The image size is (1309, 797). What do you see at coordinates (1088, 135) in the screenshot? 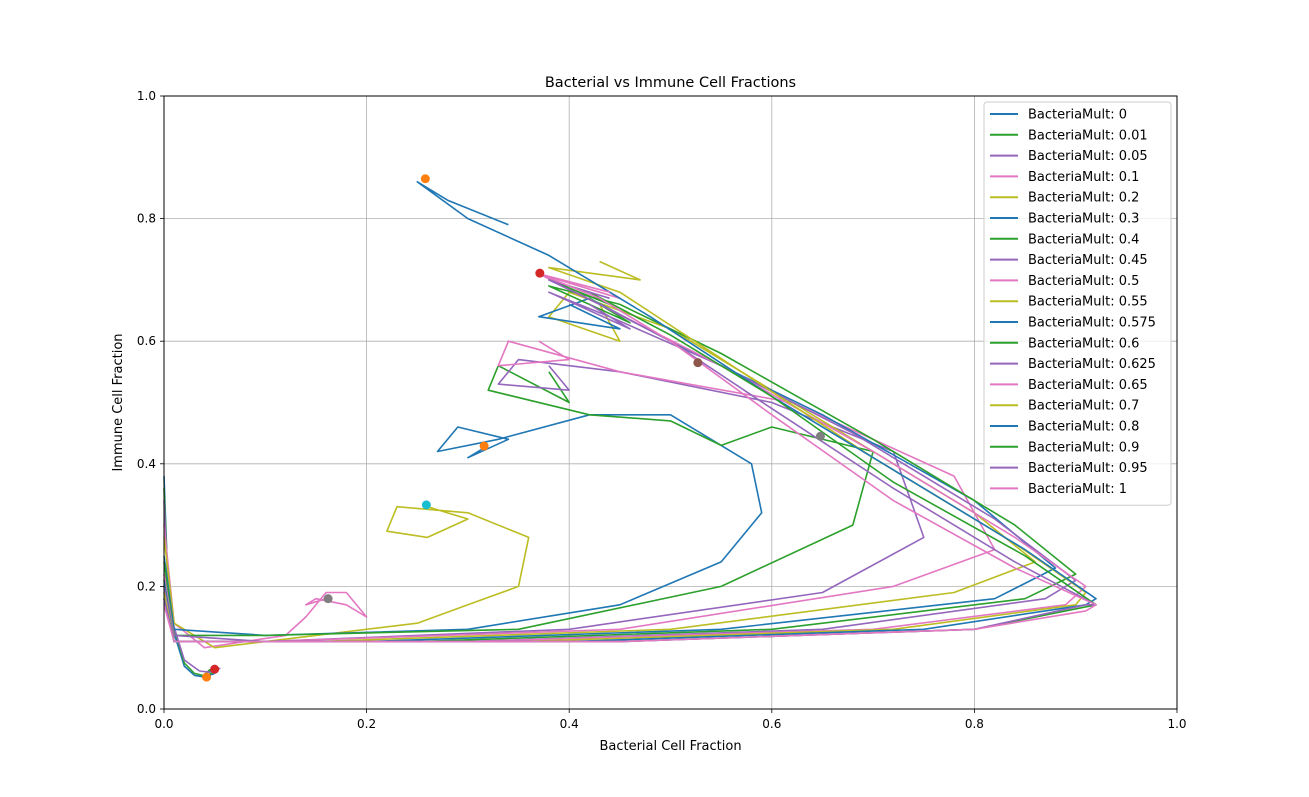
I see `legend-label: BacteriaMult: 0.01` at bounding box center [1088, 135].